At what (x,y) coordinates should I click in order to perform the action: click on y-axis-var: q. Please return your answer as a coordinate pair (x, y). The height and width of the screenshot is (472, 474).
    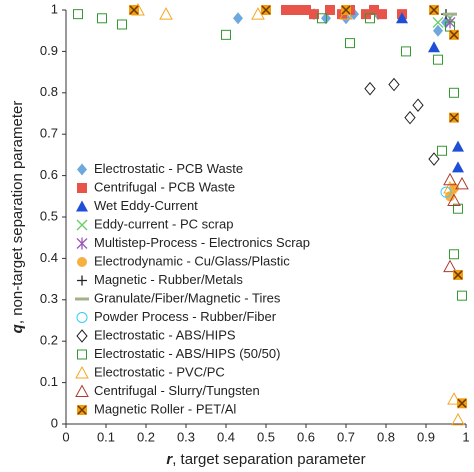
    Looking at the image, I should click on (17, 328).